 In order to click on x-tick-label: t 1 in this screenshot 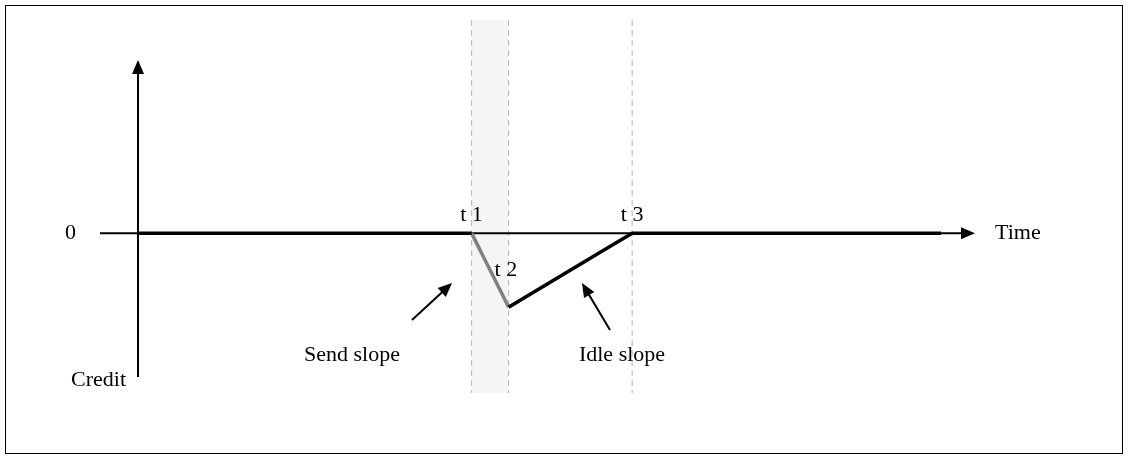, I will do `click(471, 213)`.